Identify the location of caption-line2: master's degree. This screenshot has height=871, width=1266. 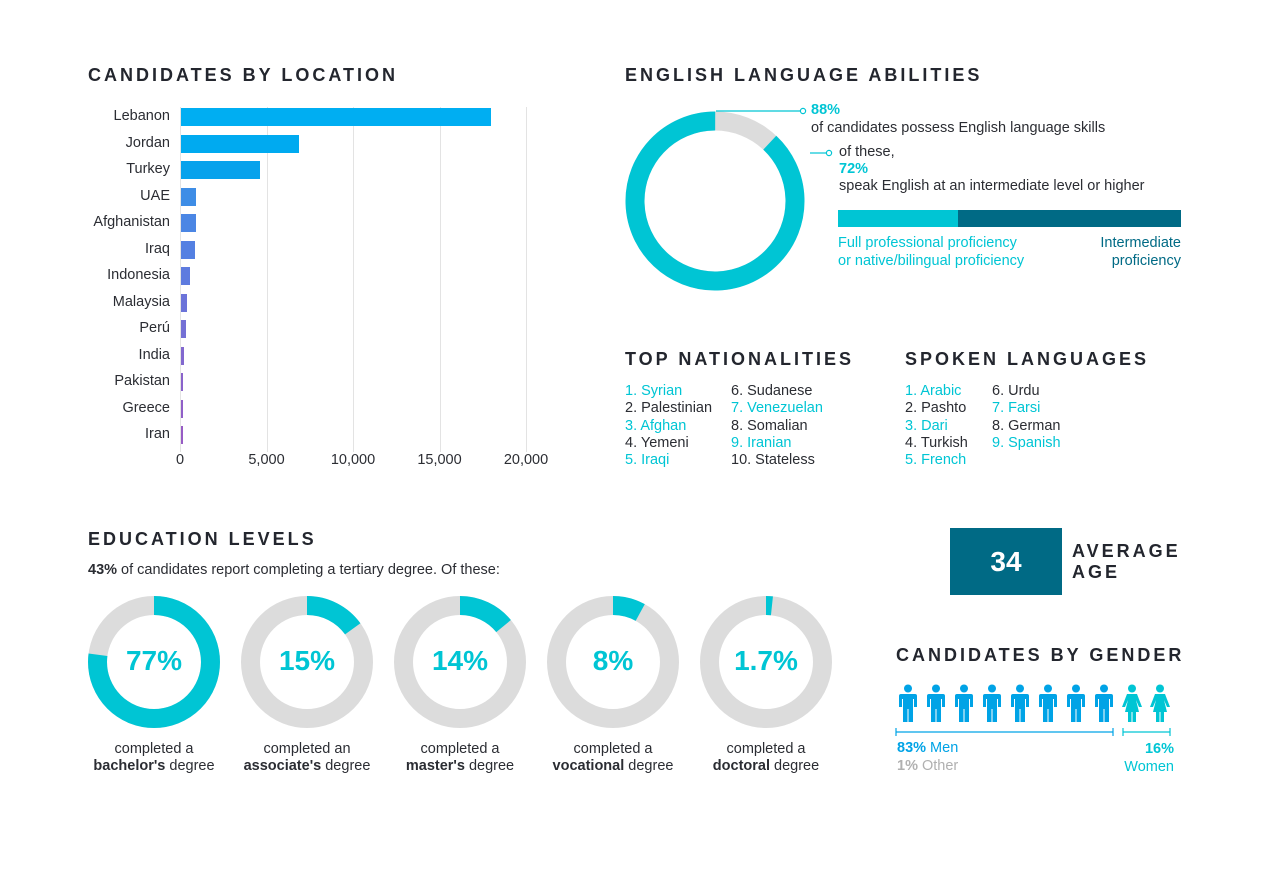
(460, 766).